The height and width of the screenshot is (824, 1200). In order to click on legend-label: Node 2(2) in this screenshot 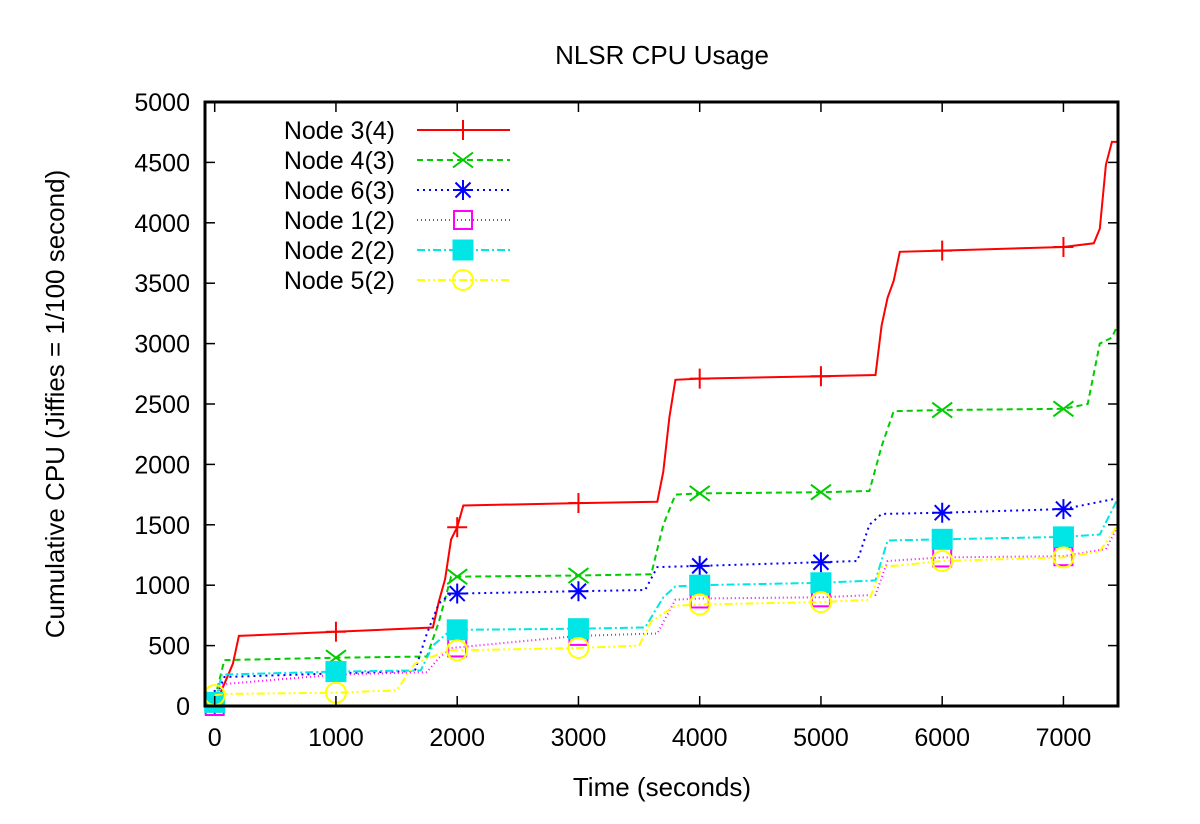, I will do `click(339, 251)`.